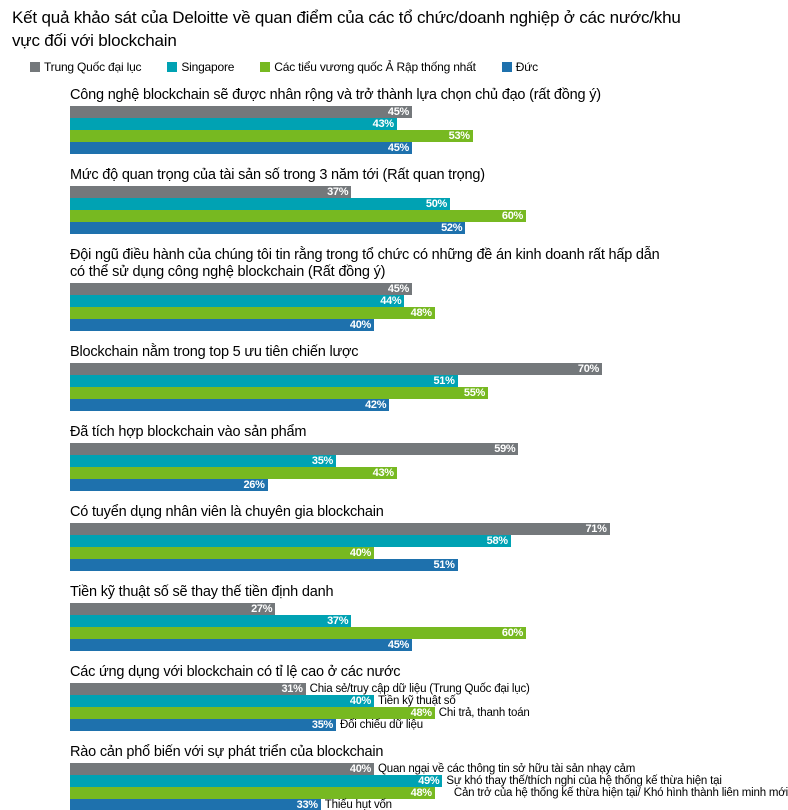 Image resolution: width=788 pixels, height=810 pixels. I want to click on bar-value-label: 49%, so click(429, 781).